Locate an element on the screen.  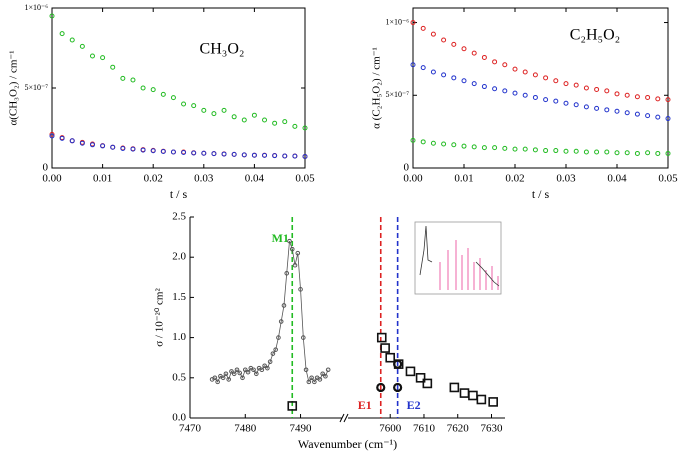
y-tick-label: 1.5 is located at coordinates (179, 297).